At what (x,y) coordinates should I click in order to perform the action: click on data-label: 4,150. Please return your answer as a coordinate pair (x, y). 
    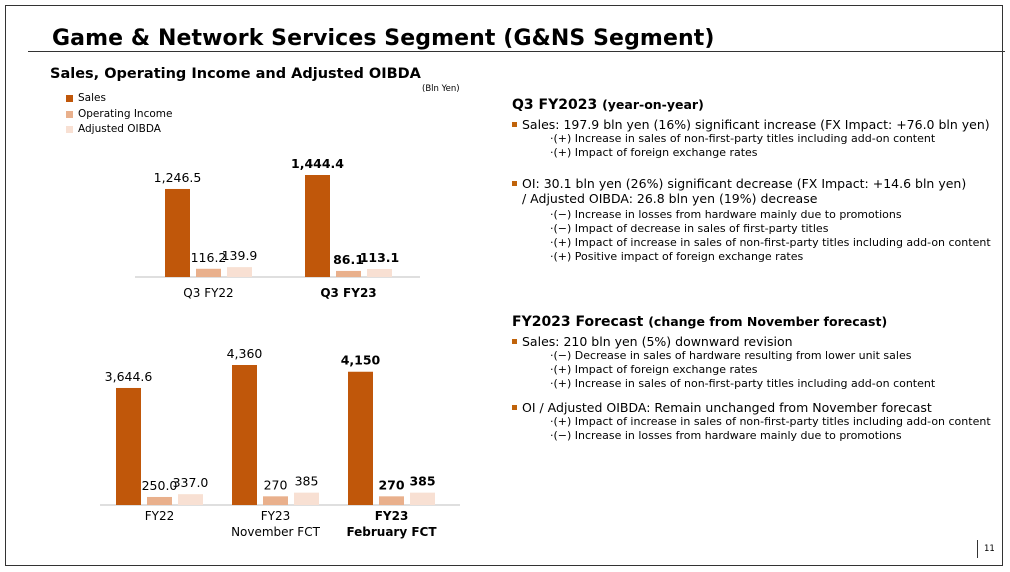
    Looking at the image, I should click on (361, 360).